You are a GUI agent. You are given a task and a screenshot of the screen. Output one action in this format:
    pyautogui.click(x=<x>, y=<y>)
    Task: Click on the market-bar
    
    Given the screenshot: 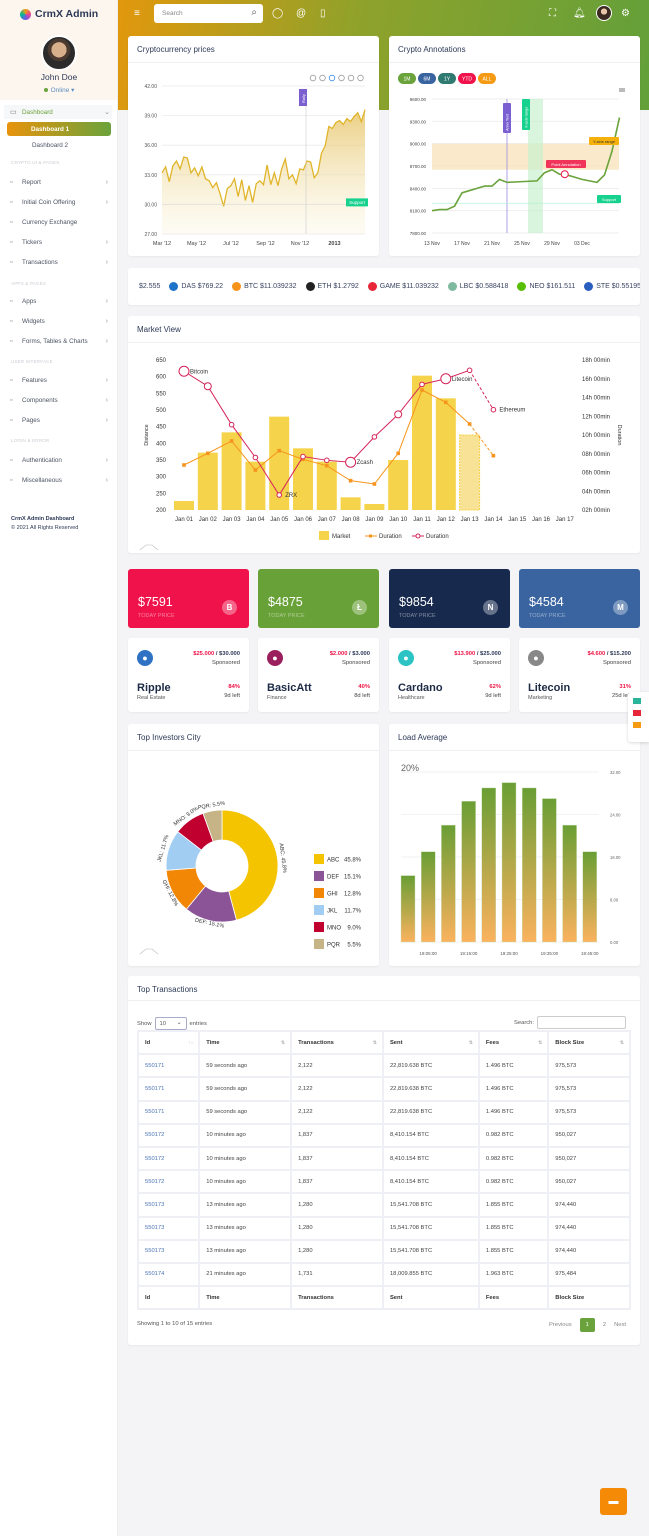 What is the action you would take?
    pyautogui.click(x=326, y=485)
    